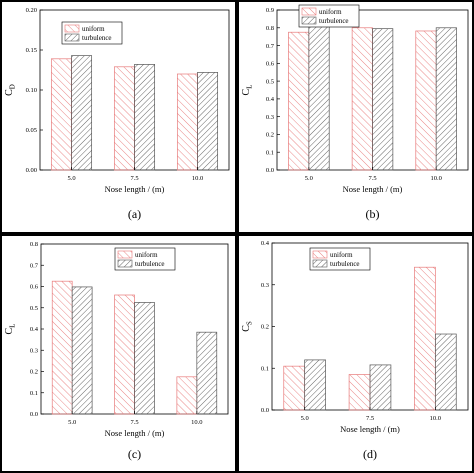  What do you see at coordinates (31, 130) in the screenshot?
I see `y-tick-label: 0.05` at bounding box center [31, 130].